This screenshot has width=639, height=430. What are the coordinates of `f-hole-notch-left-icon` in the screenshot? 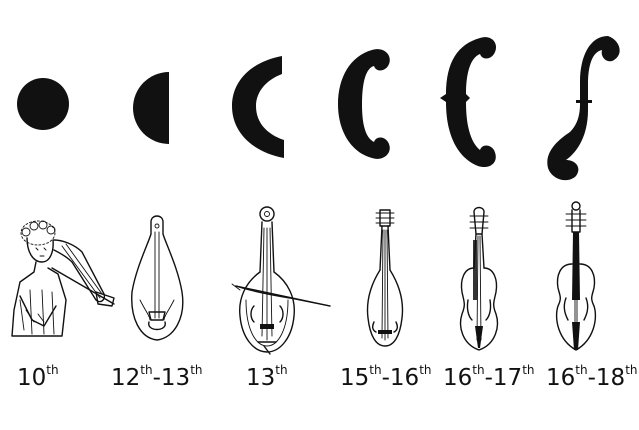 It's located at (579, 101).